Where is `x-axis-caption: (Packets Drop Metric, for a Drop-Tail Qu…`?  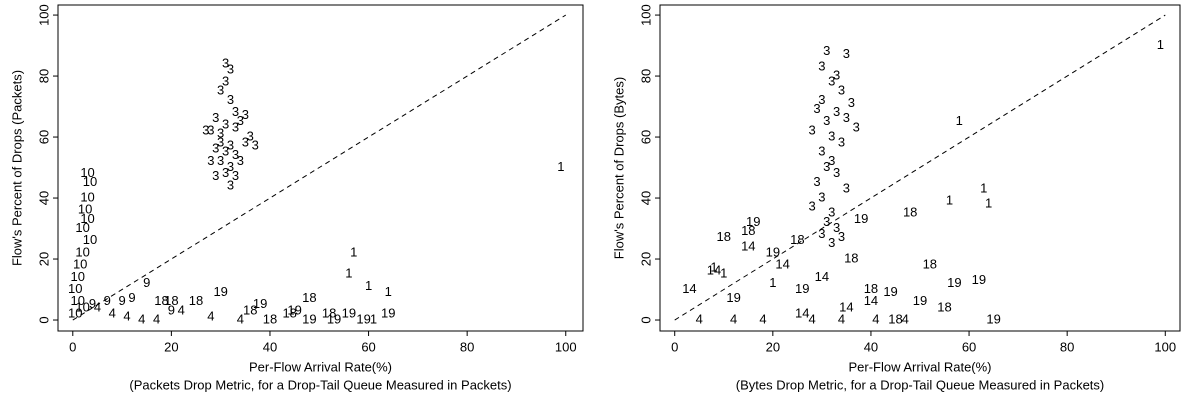 x-axis-caption: (Packets Drop Metric, for a Drop-Tail Qu… is located at coordinates (320, 384).